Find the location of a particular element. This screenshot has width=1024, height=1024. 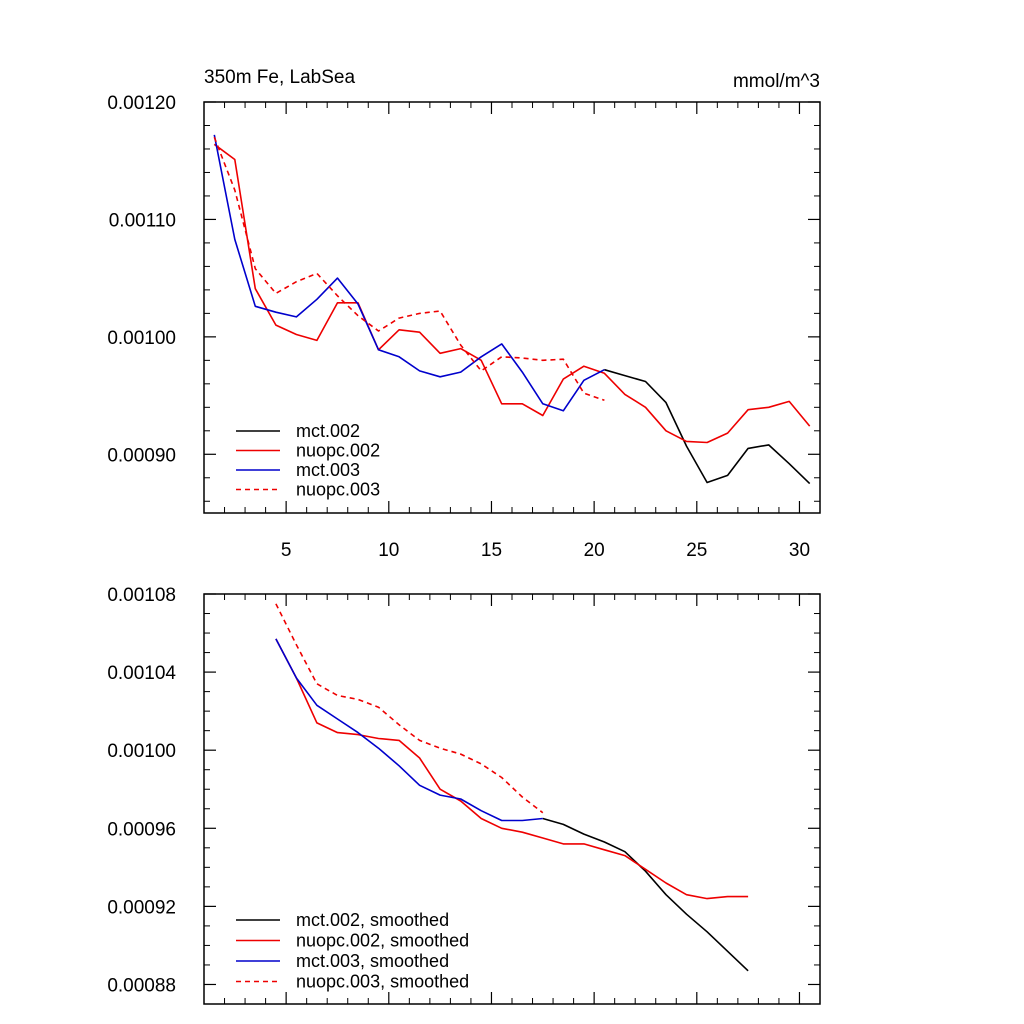

top-chart-title: 350m Fe, LabSea is located at coordinates (279, 77).